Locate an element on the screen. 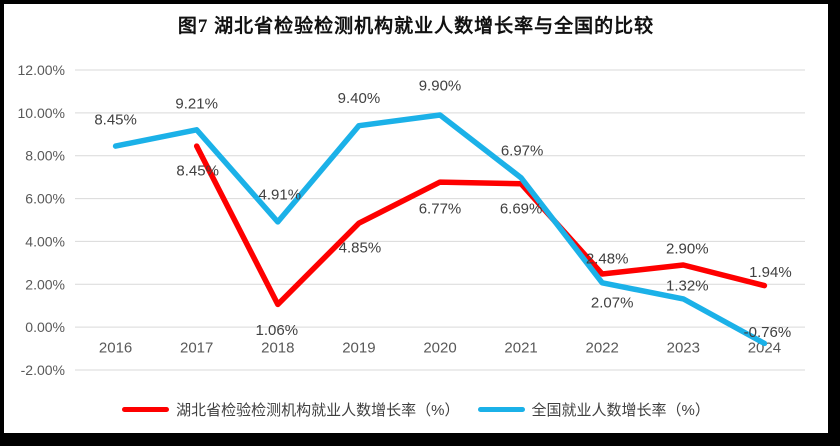  legend: 湖北省检验检测机构就业人数增长率（%） 全国就业人数增长率（%） is located at coordinates (416, 409).